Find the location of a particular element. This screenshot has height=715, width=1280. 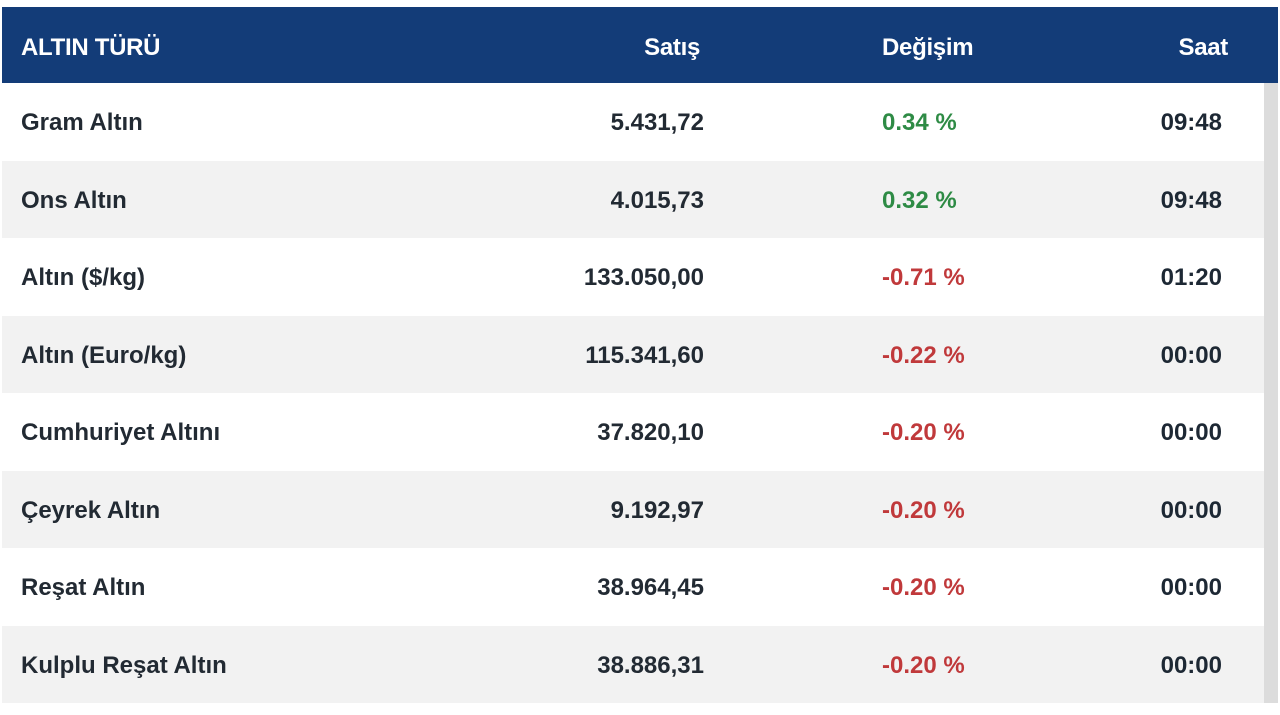

column-header-sale: Satış is located at coordinates (672, 47).